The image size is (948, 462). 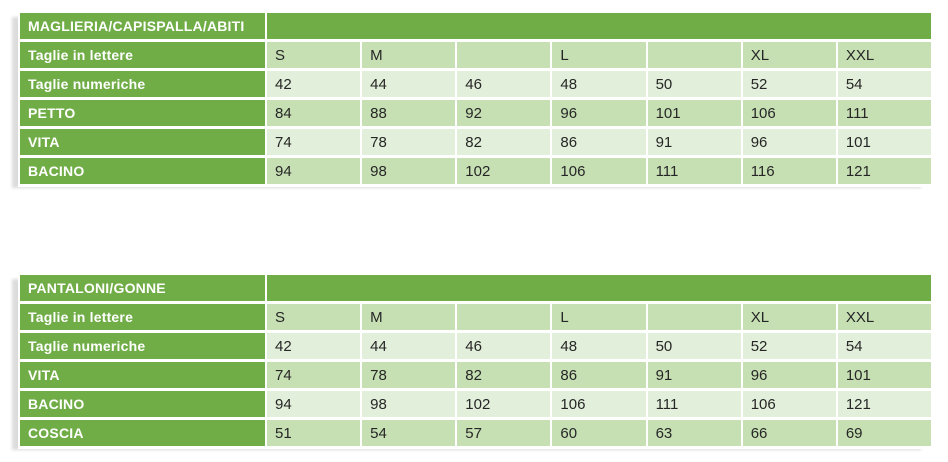 I want to click on size-cell: 116, so click(x=789, y=171).